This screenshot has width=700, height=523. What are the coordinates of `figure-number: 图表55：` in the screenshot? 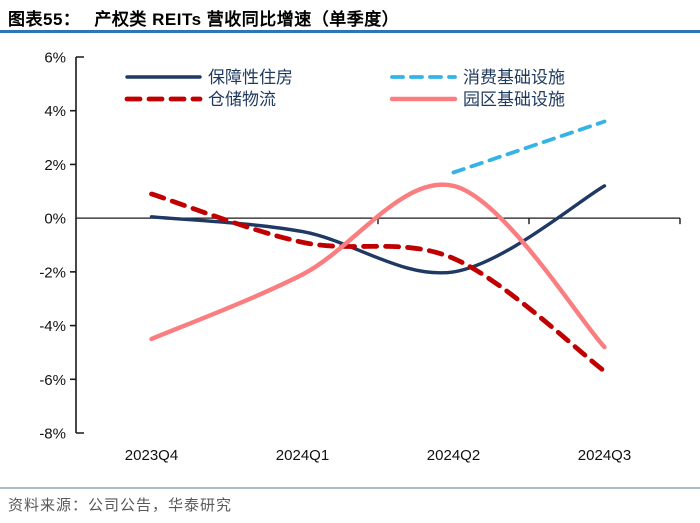 It's located at (44, 19).